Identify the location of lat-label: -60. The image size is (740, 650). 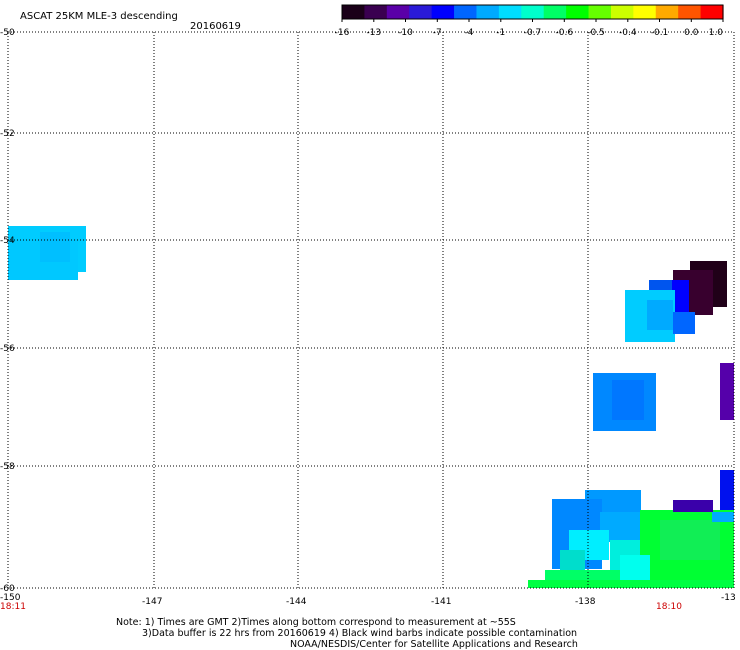
(7, 589).